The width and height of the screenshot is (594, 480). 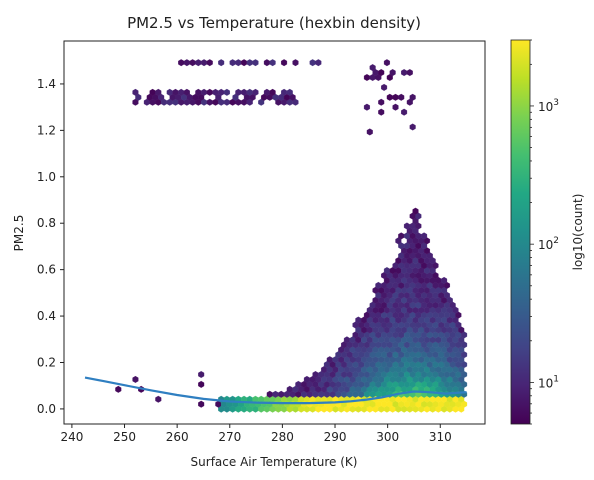 What do you see at coordinates (520, 232) in the screenshot?
I see `colorbar` at bounding box center [520, 232].